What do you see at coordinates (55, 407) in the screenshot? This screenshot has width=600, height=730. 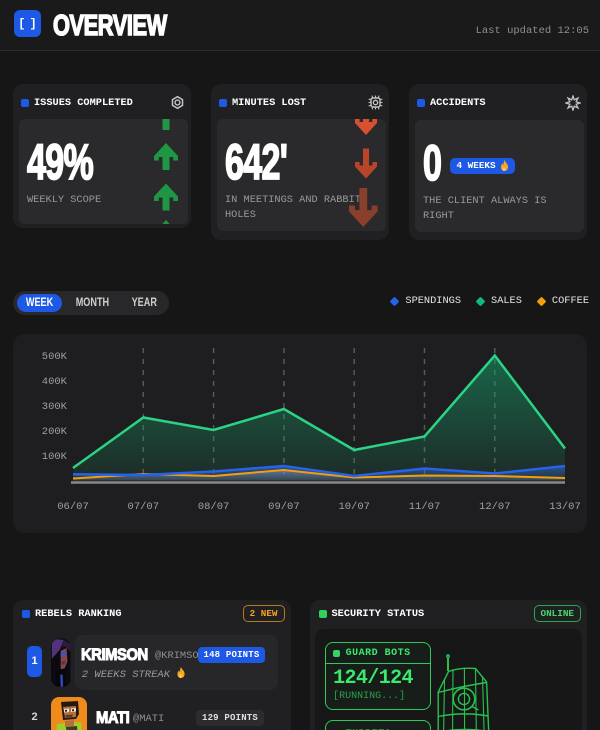 I see `svg-text: 300K` at bounding box center [55, 407].